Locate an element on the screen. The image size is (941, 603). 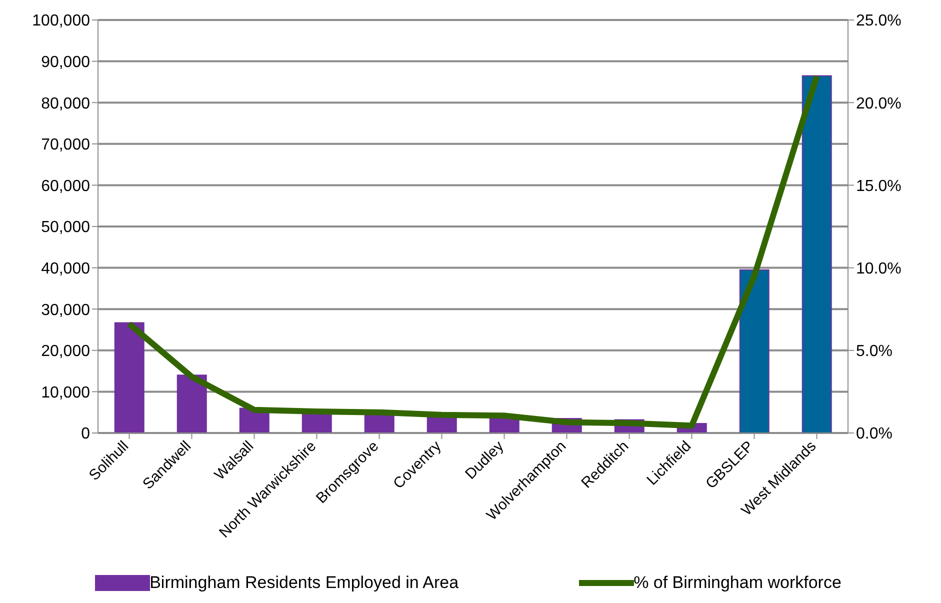
y-tick-label: 100,000 is located at coordinates (61, 21).